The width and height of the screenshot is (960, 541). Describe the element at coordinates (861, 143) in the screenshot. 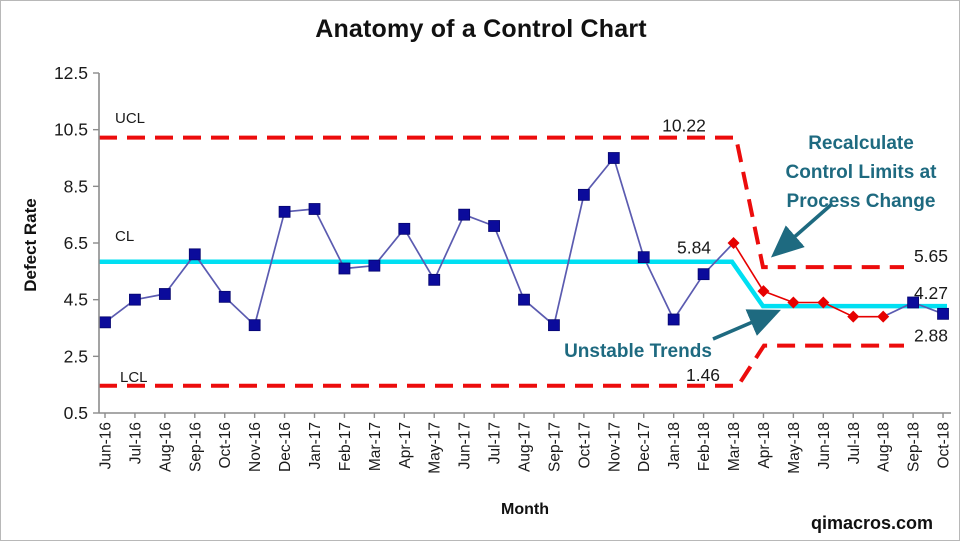

I see `annotation-line: Recalculate` at that location.